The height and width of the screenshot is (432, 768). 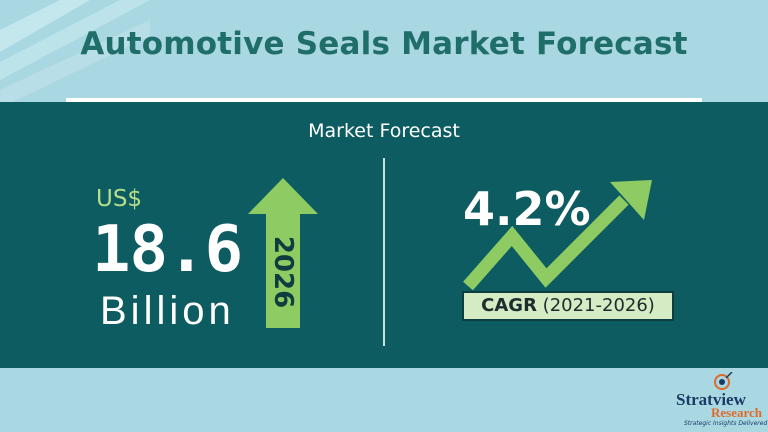 What do you see at coordinates (711, 399) in the screenshot?
I see `logo-name-part1: Stratview` at bounding box center [711, 399].